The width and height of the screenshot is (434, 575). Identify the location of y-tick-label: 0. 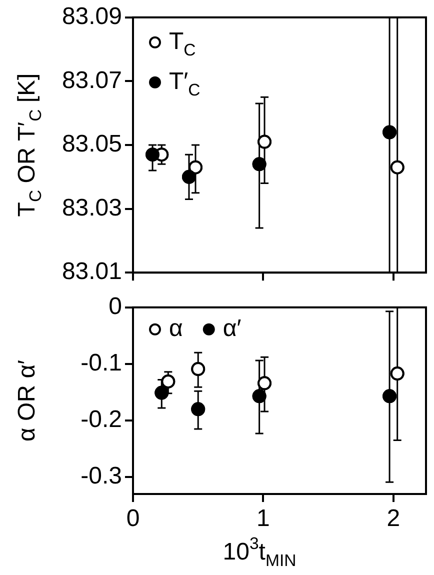
(115, 306).